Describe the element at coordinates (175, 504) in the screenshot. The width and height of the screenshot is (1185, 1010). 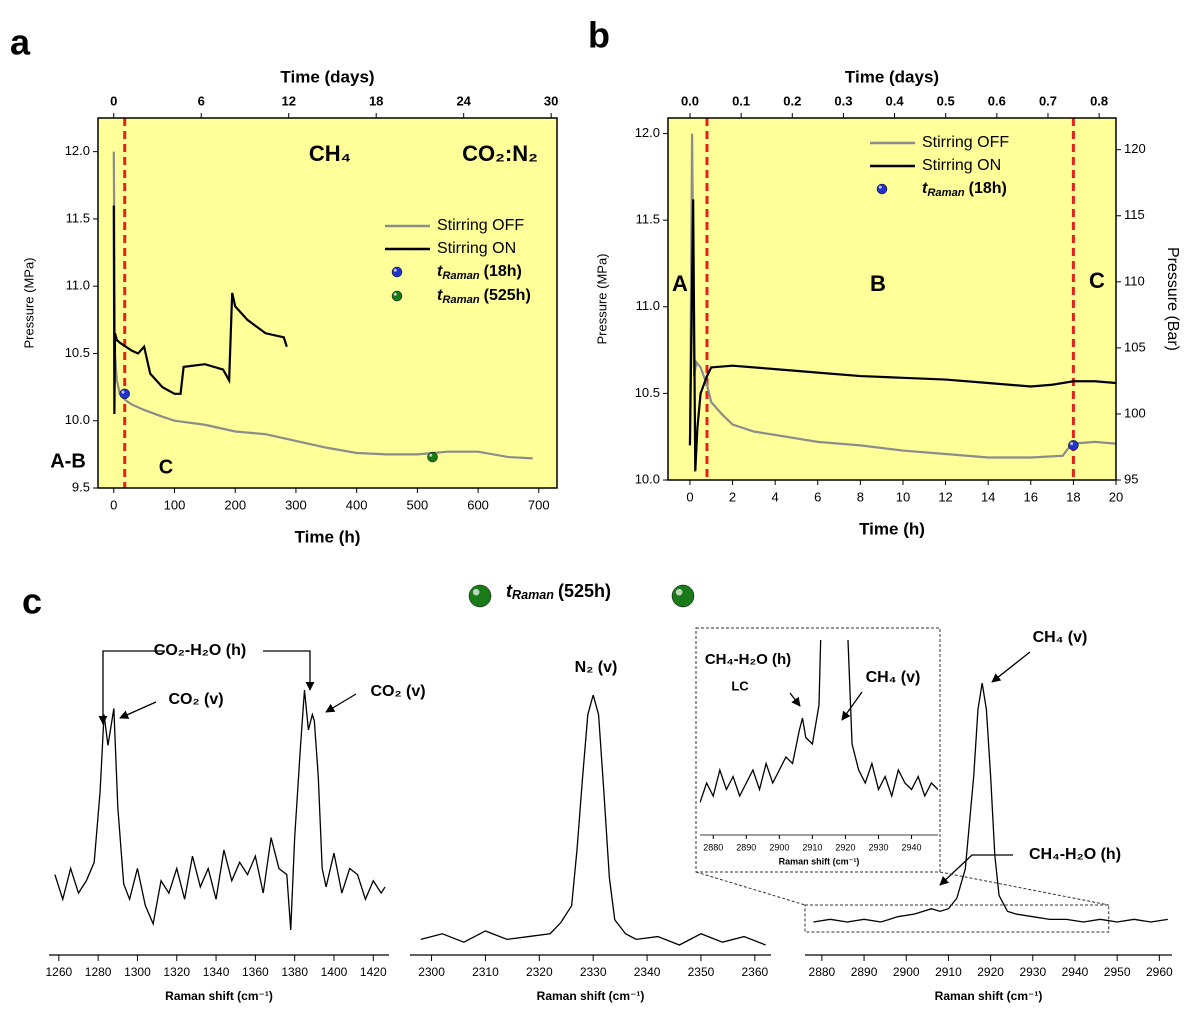
I see `x-tick-label: 100` at that location.